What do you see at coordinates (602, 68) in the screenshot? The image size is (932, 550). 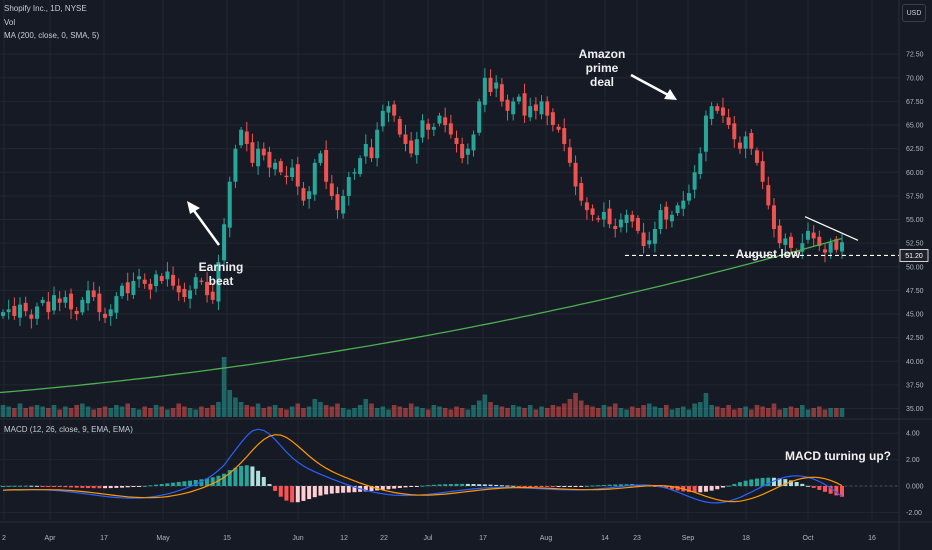 I see `amazon-annotation: Amazon prime deal` at bounding box center [602, 68].